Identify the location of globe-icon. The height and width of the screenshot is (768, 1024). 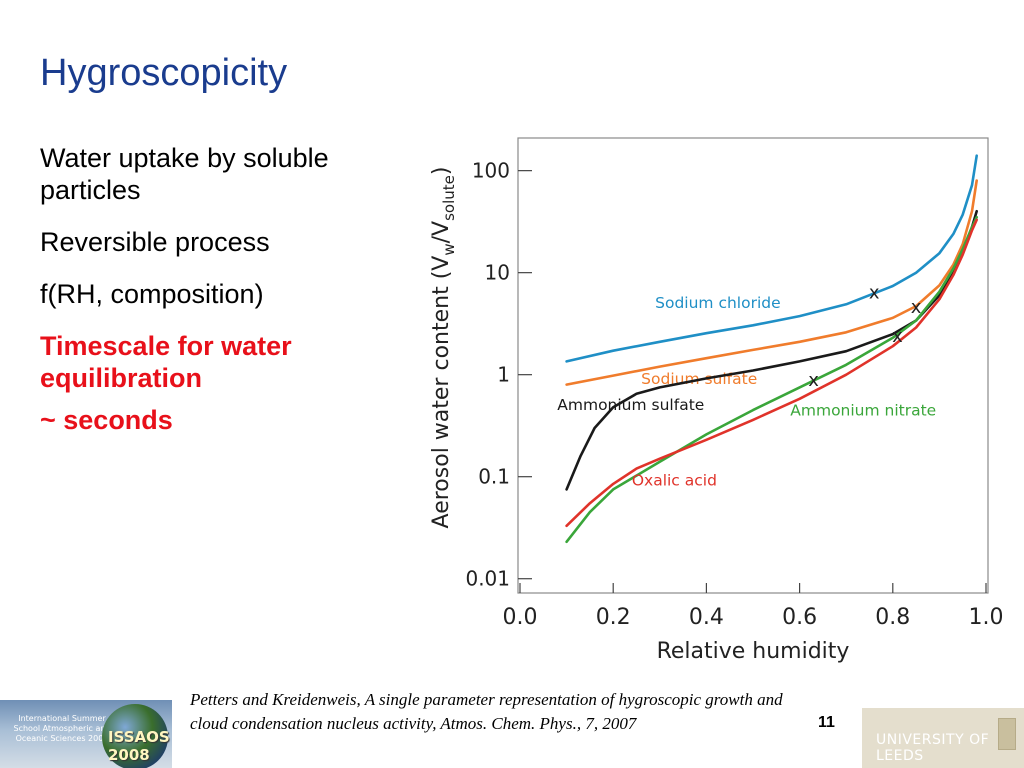
(135, 736).